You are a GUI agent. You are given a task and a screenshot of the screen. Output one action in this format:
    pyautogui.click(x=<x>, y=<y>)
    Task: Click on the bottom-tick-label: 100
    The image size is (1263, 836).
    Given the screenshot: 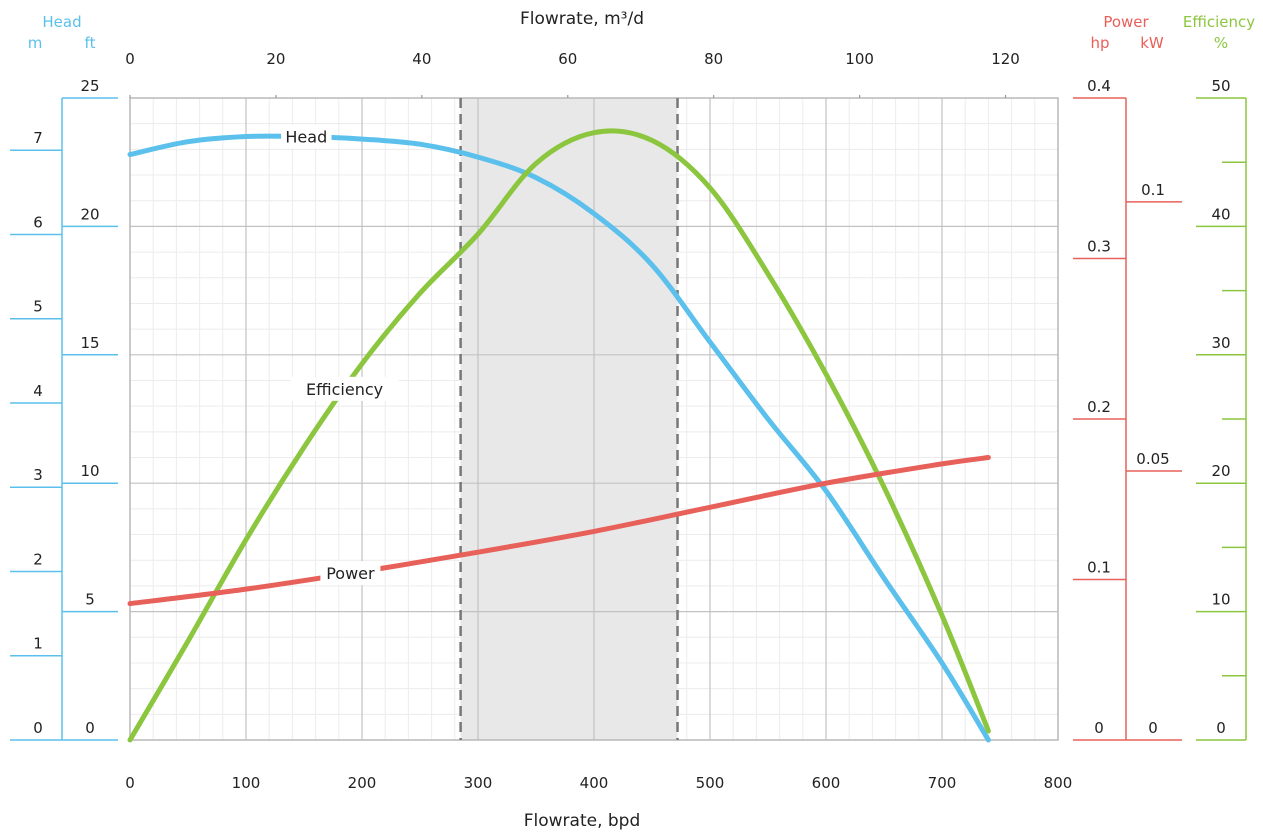 What is the action you would take?
    pyautogui.click(x=246, y=783)
    